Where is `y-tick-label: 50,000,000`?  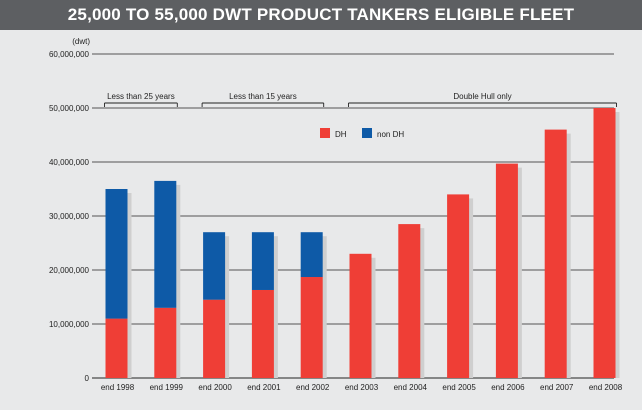
y-tick-label: 50,000,000 is located at coordinates (69, 108).